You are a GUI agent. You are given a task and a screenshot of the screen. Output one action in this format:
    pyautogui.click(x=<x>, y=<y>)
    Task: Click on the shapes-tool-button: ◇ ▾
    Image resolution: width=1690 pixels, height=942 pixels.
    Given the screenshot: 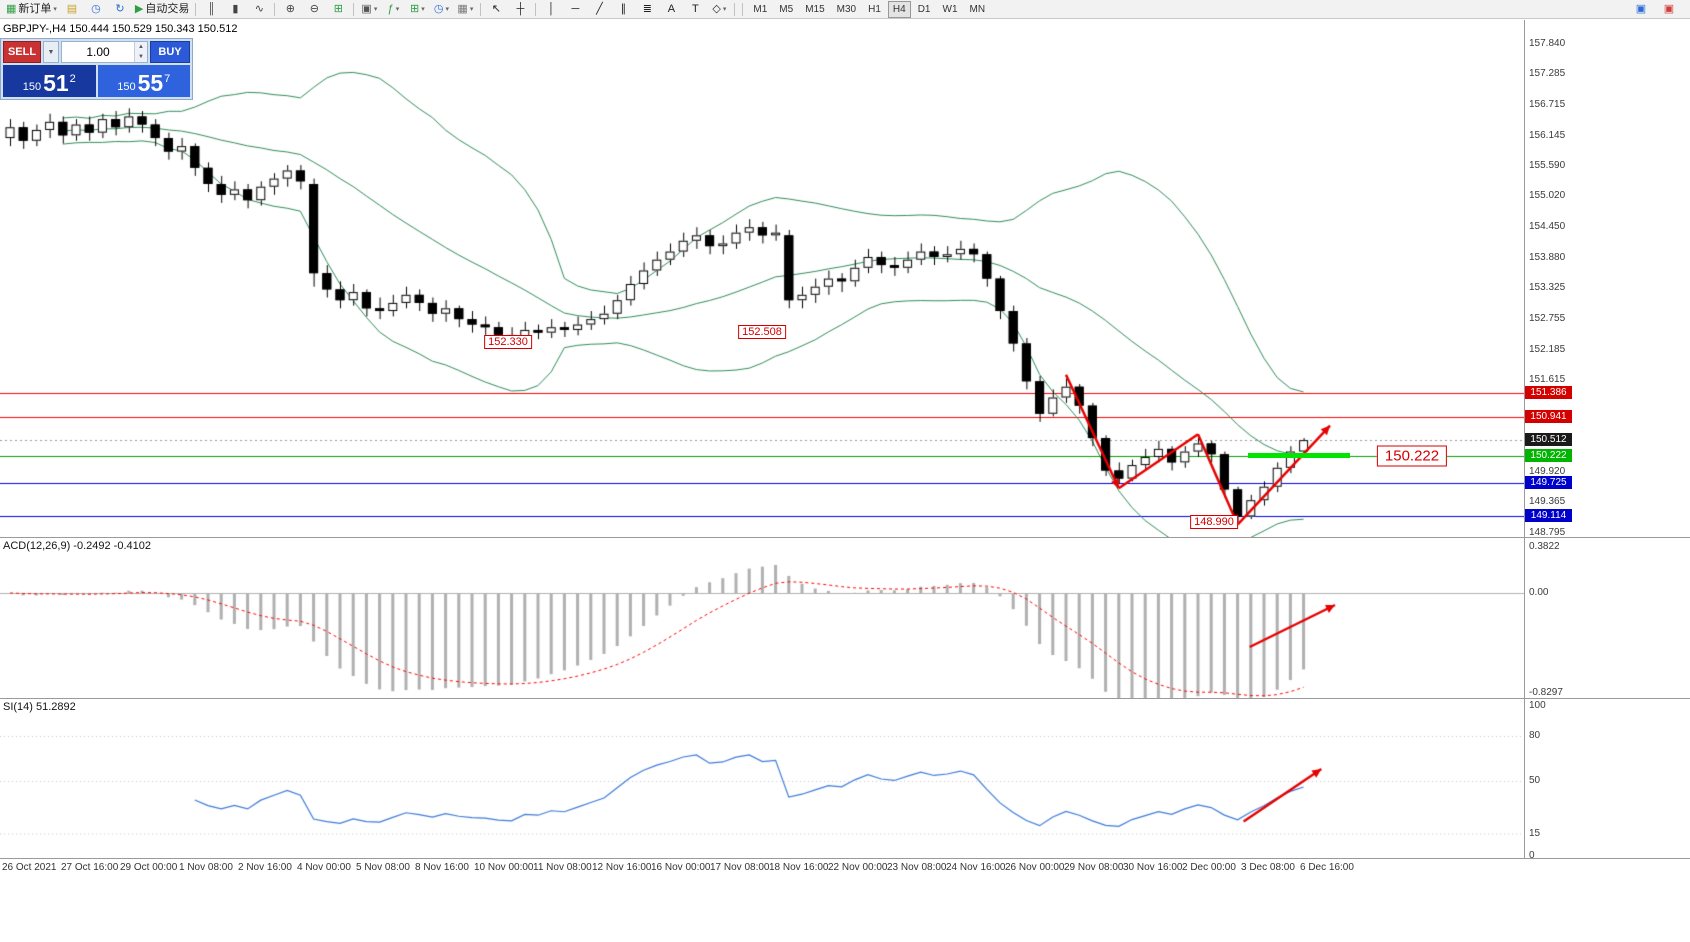 What is the action you would take?
    pyautogui.click(x=719, y=9)
    